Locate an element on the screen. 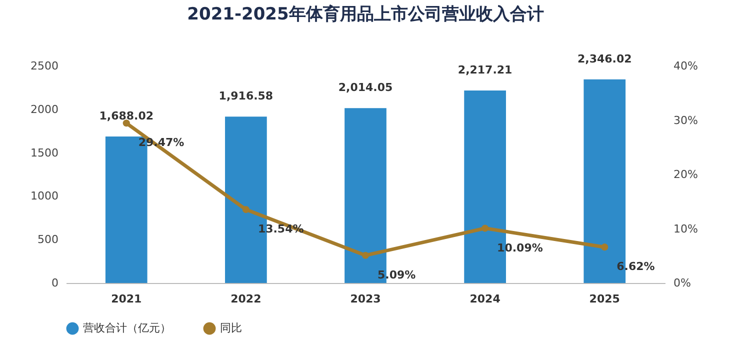  y-tick-label: 2000 is located at coordinates (44, 109).